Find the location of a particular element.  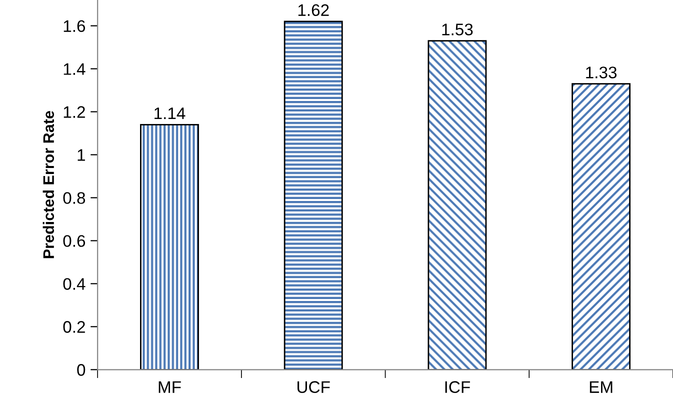

y-tick-label: 0.4 is located at coordinates (74, 284).